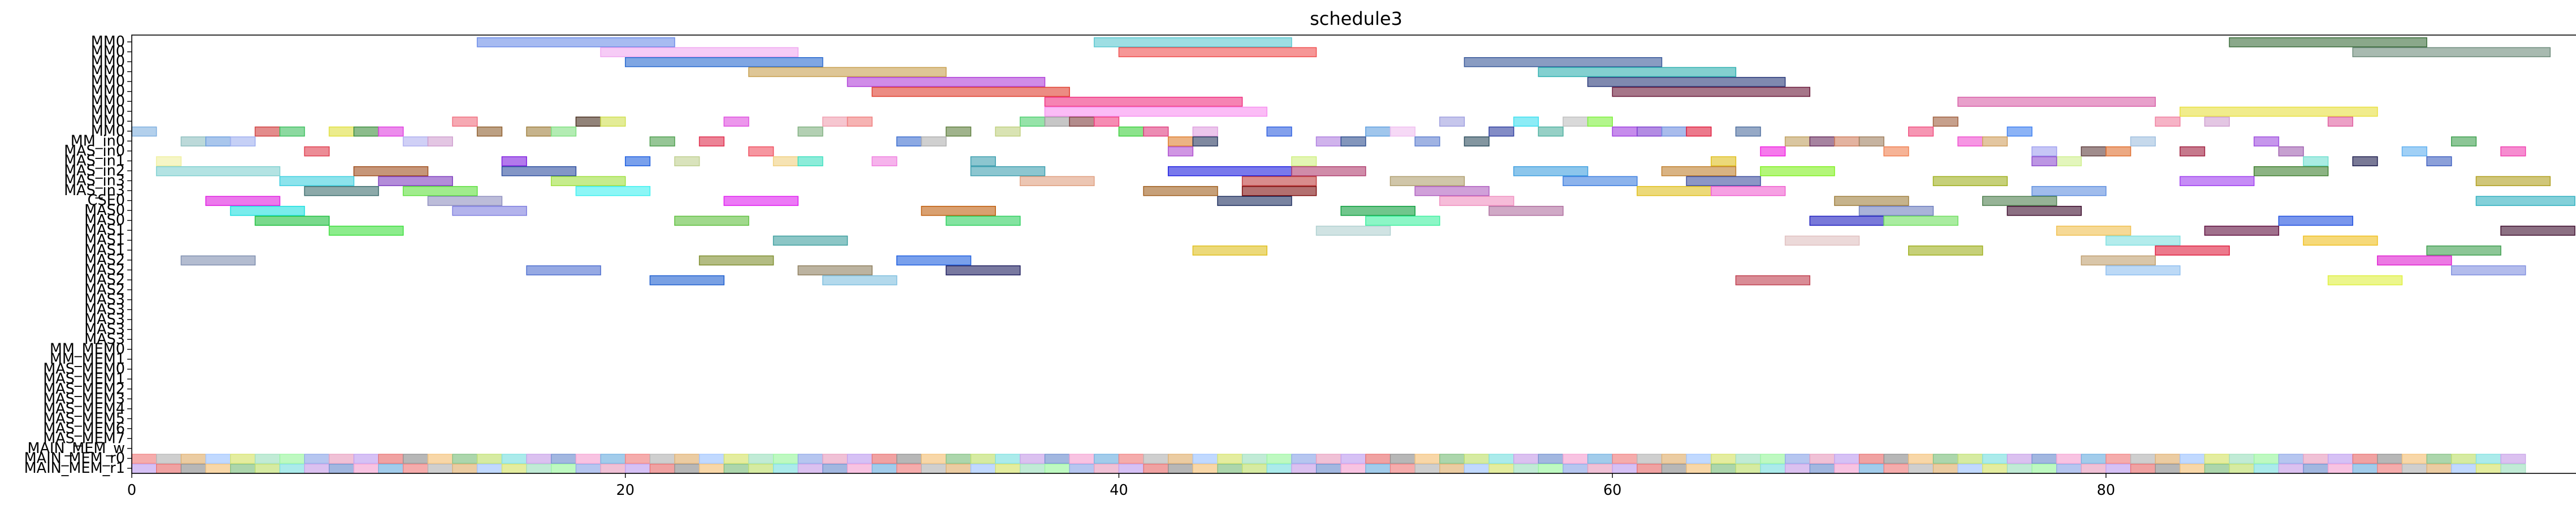 The height and width of the screenshot is (509, 2576). I want to click on y-tick-label: MAS3, so click(105, 339).